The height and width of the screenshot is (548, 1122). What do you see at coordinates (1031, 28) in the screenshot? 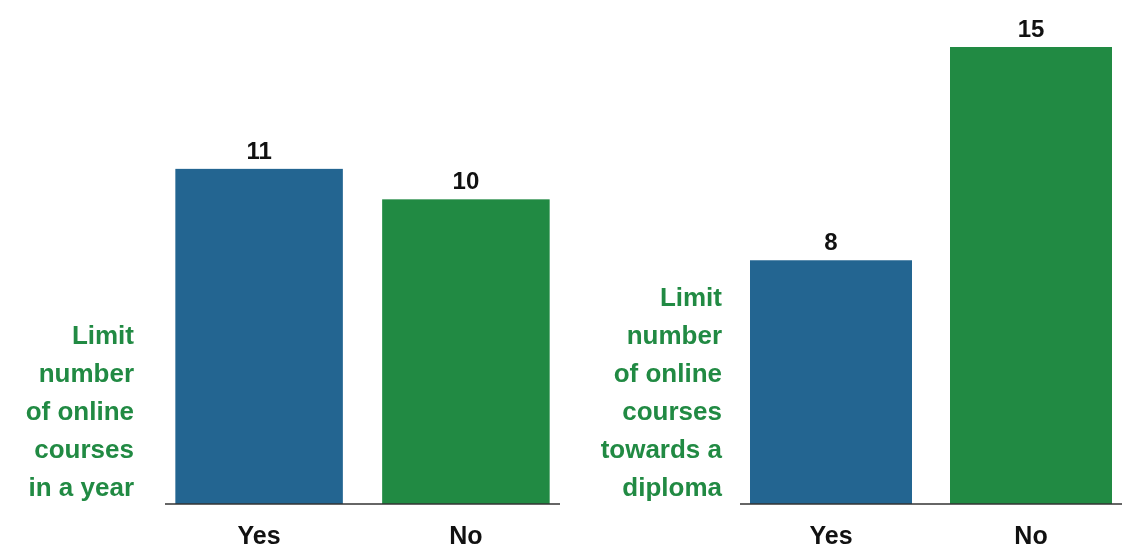
I see `data-label: 15` at bounding box center [1031, 28].